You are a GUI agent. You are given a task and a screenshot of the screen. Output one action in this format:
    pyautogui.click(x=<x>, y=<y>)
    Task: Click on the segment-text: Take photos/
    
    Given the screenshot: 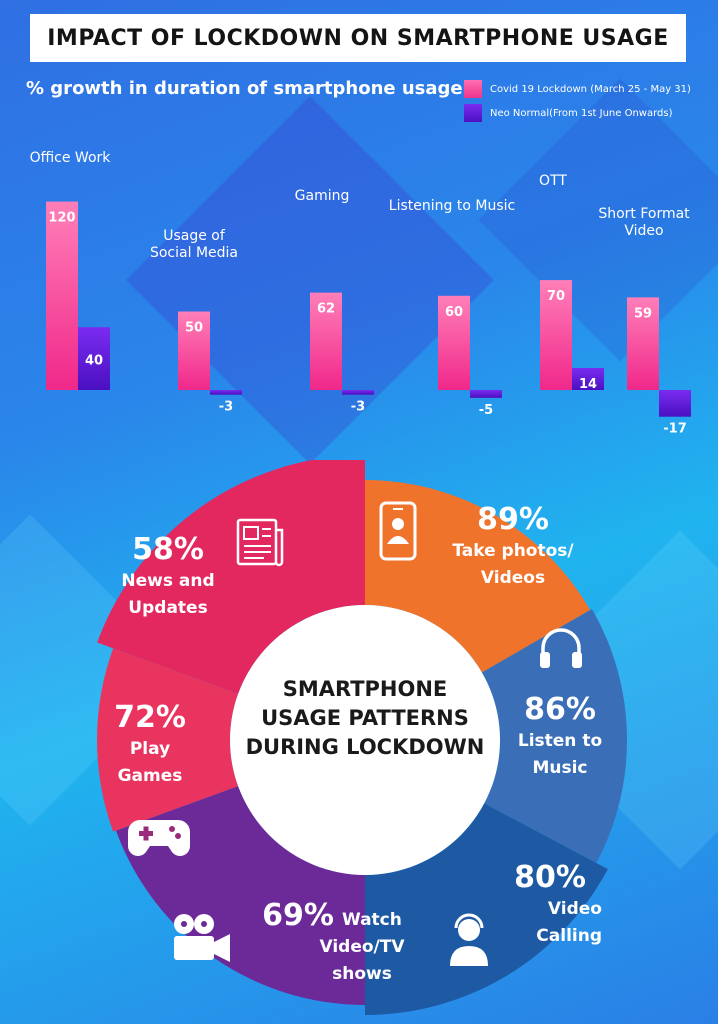 What is the action you would take?
    pyautogui.click(x=513, y=551)
    